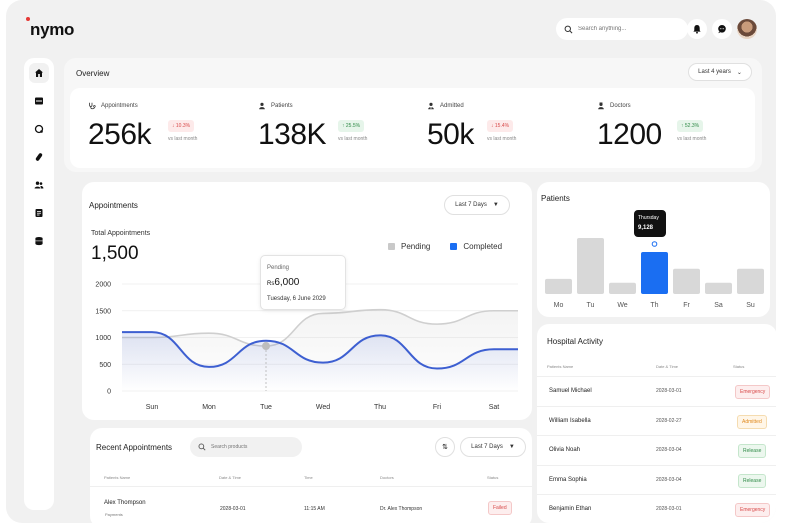 The width and height of the screenshot is (800, 523). I want to click on table-row: Samuel Michael 2028-03-01 Emergency, so click(656, 390).